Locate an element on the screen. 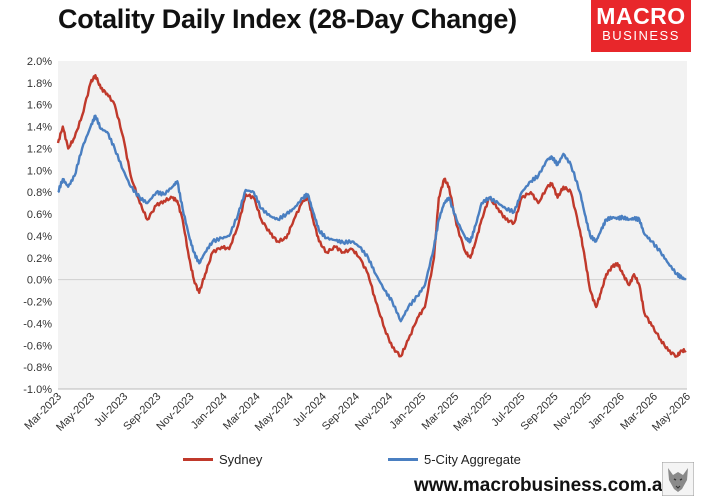 Image resolution: width=702 pixels, height=501 pixels. legend-item-sydney: Sydney is located at coordinates (222, 459).